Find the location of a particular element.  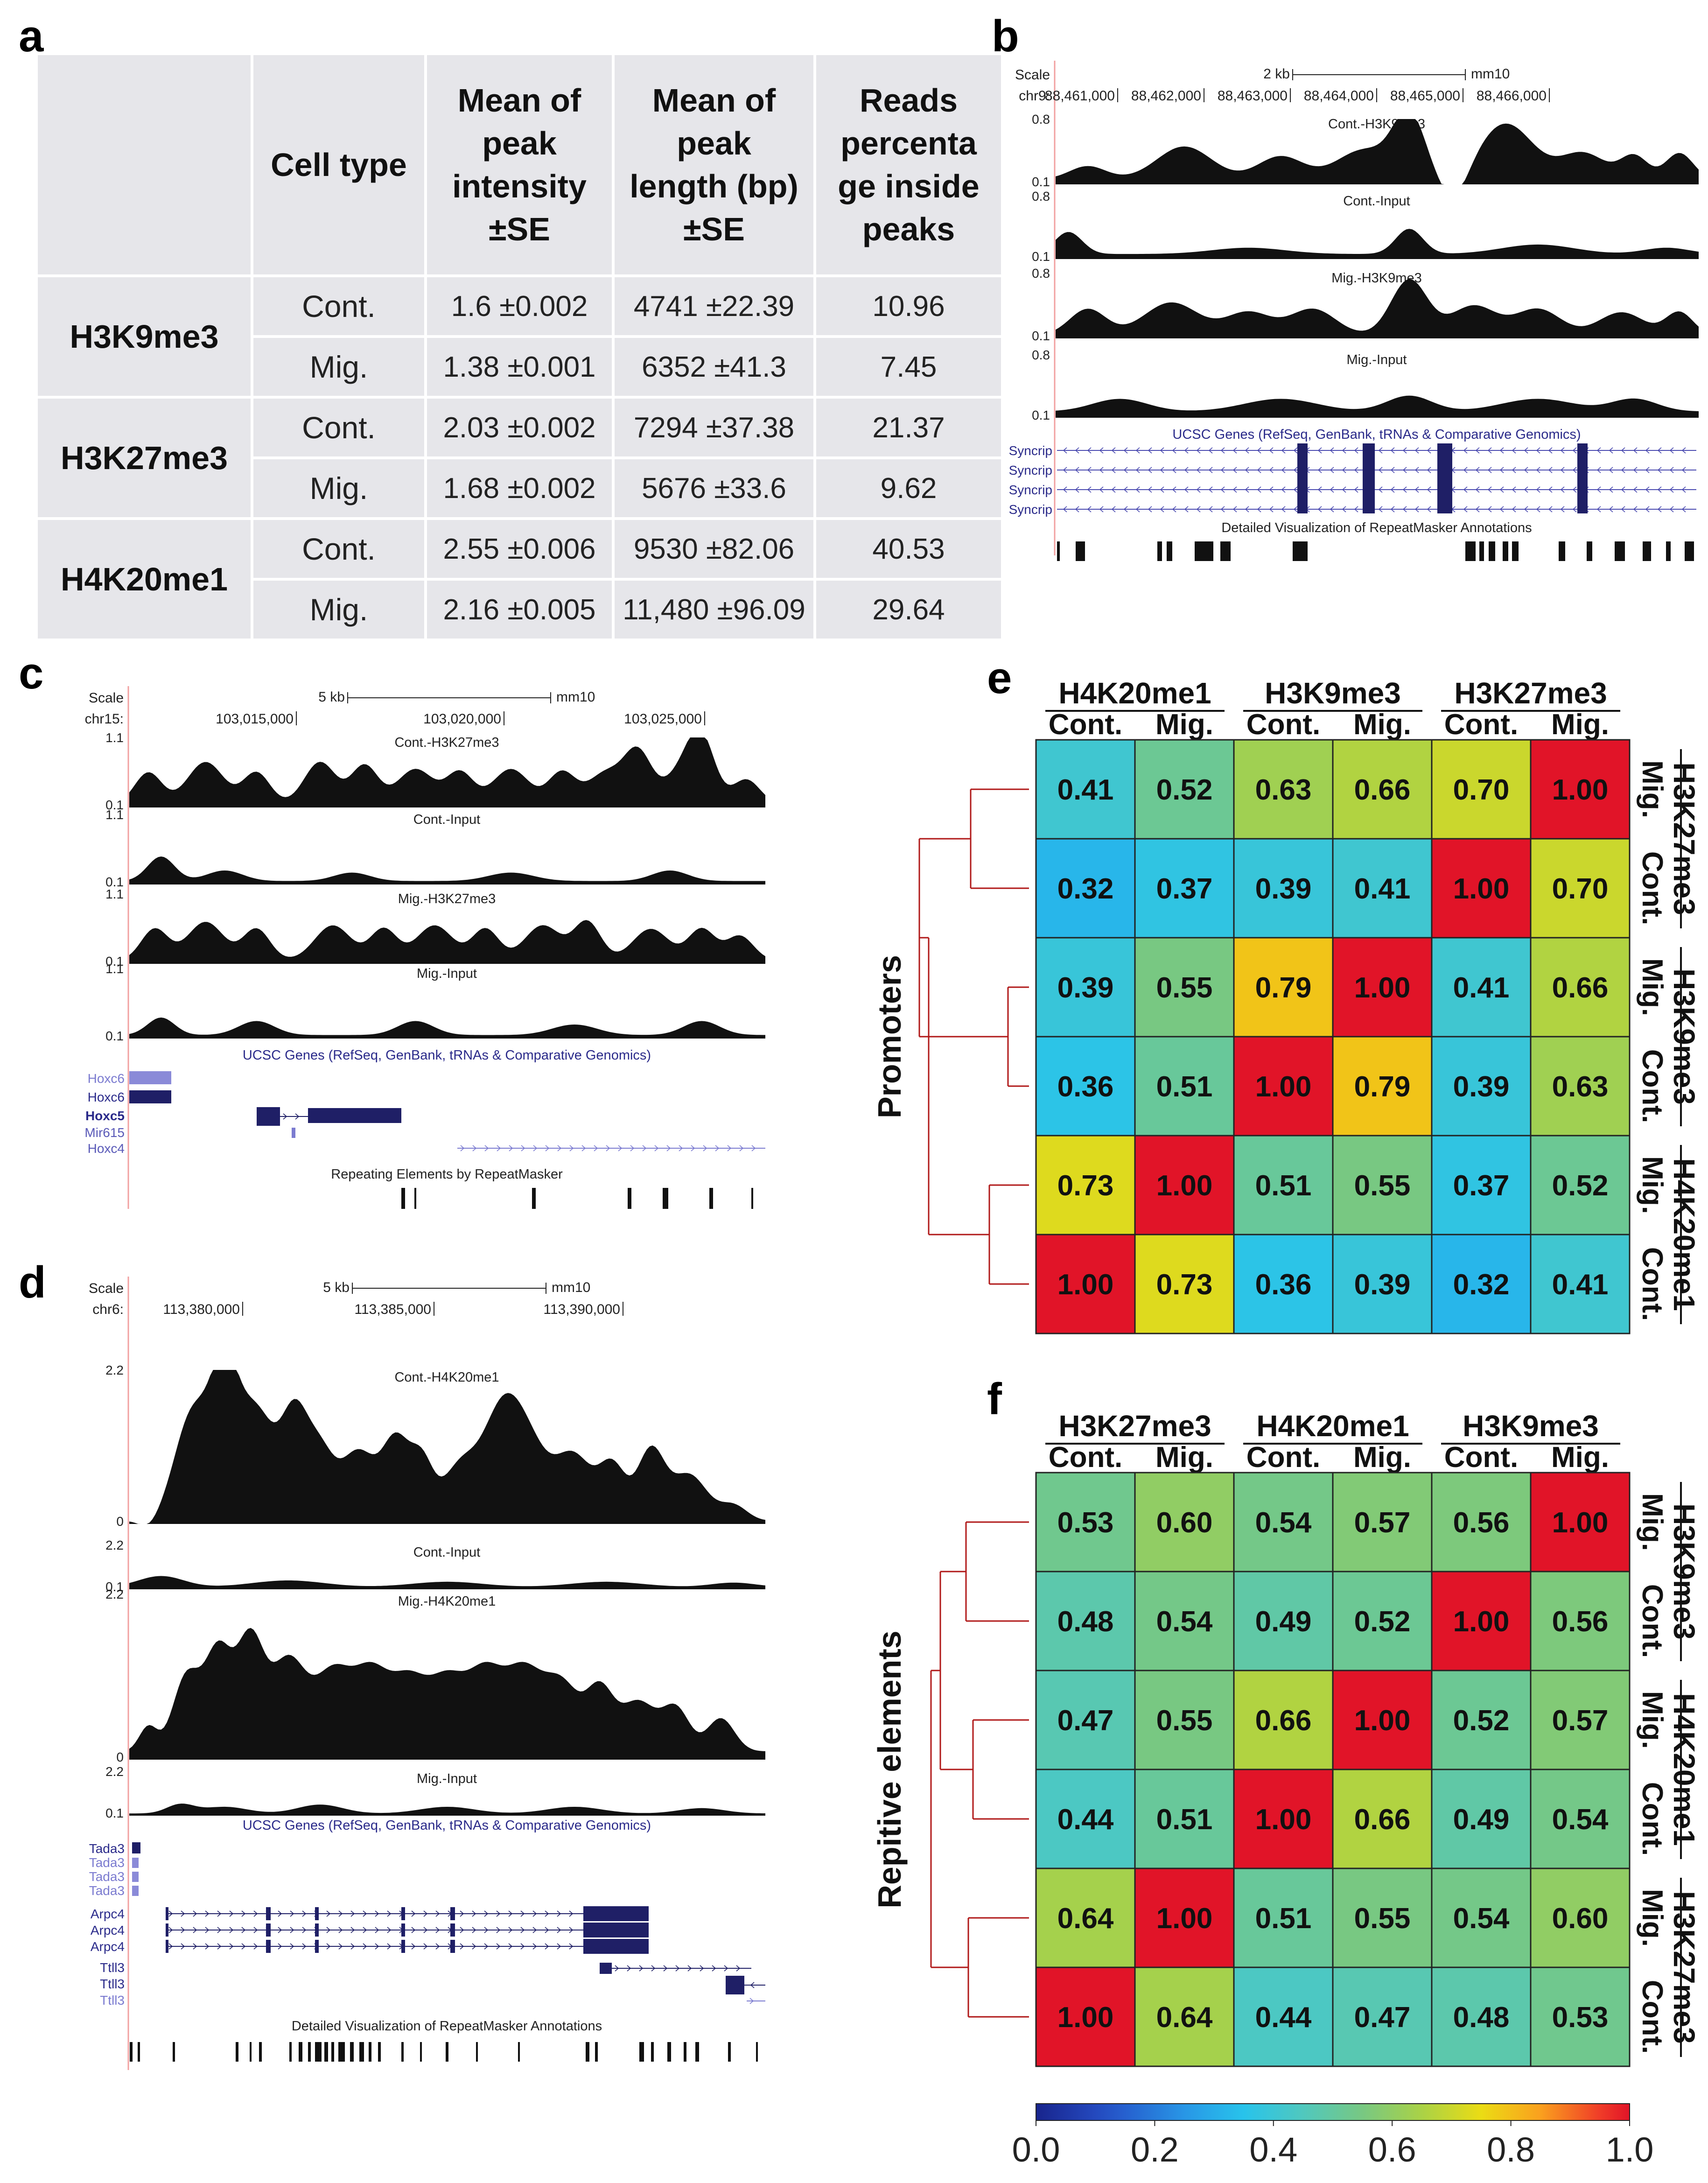

row-label: Mig. is located at coordinates (1652, 1185).